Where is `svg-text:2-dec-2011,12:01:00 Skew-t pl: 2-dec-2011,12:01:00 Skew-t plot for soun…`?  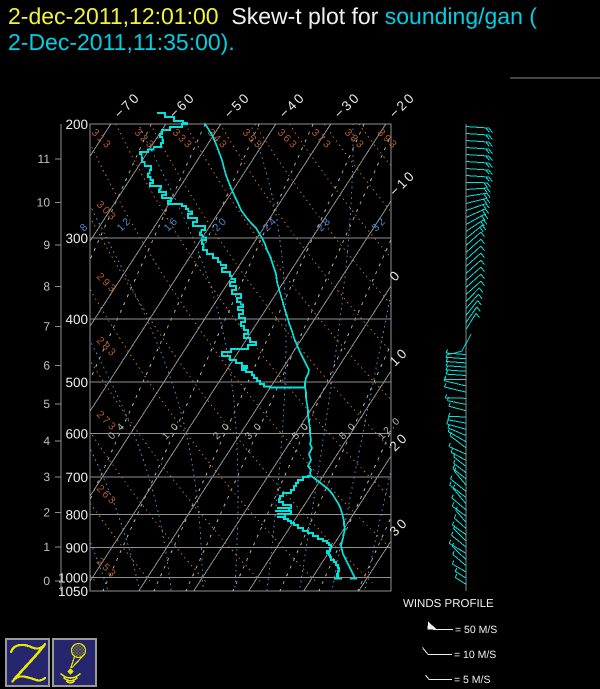 svg-text:2-dec-2011,12:01:00 Skew-t pl: 2-dec-2011,12:01:00 Skew-t plot for soun… is located at coordinates (272, 16).